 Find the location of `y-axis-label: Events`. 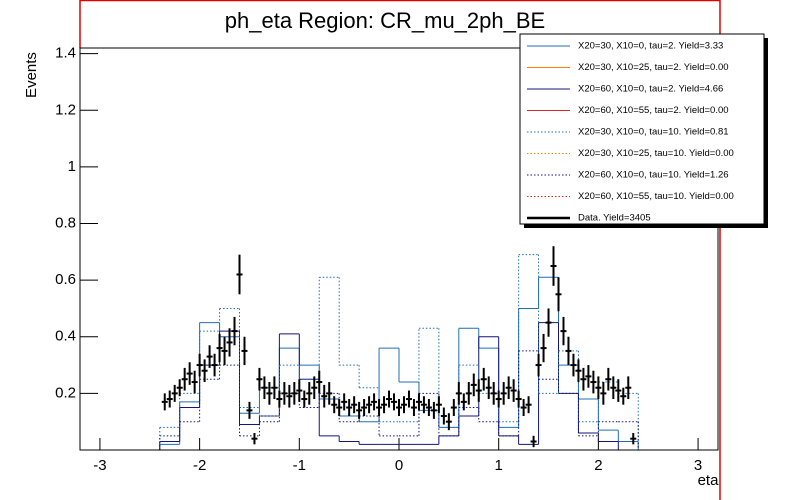

y-axis-label: Events is located at coordinates (31, 75).